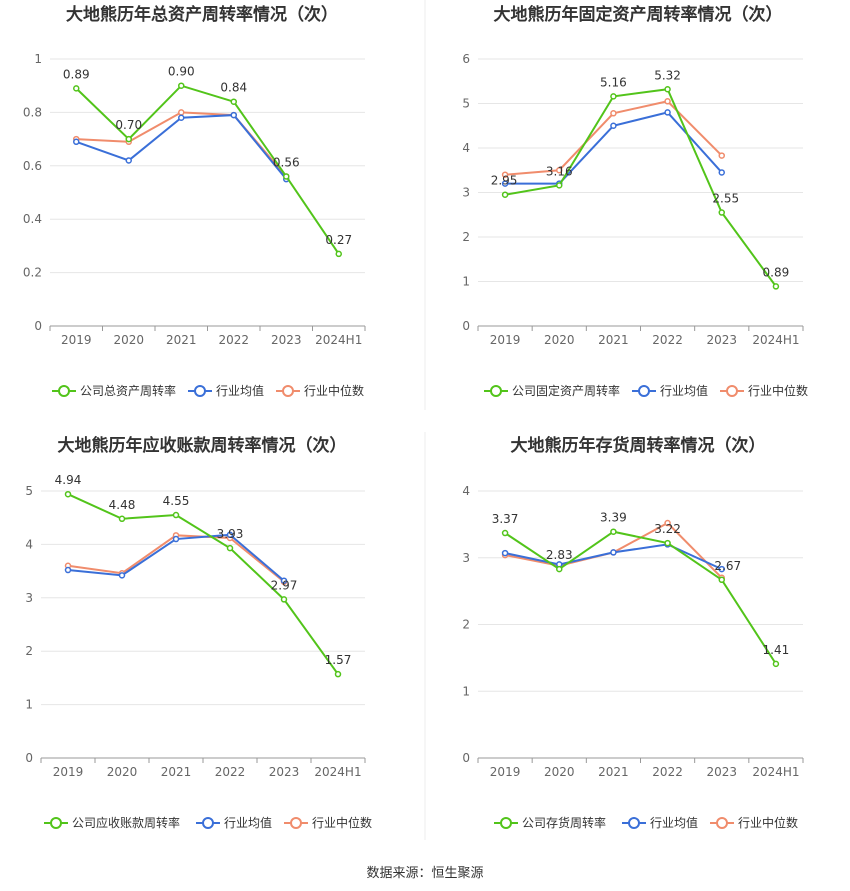 The width and height of the screenshot is (850, 891). Describe the element at coordinates (638, 445) in the screenshot. I see `chart-title: 大地熊历年存货周转率情况（次）` at that location.